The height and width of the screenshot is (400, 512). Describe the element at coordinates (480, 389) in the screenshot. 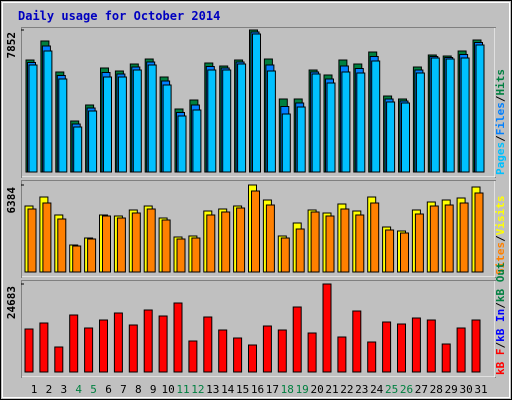

I see `x-tick-label: 31` at that location.